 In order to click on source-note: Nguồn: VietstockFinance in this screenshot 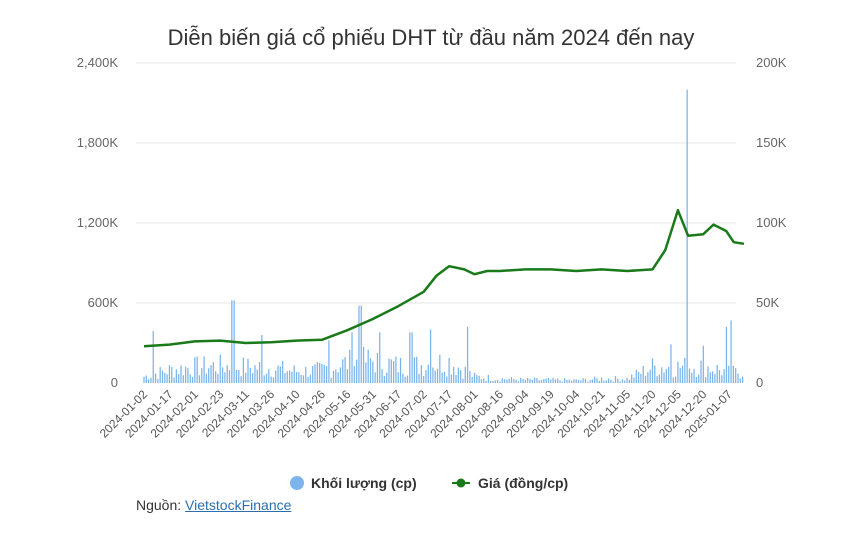, I will do `click(213, 505)`.